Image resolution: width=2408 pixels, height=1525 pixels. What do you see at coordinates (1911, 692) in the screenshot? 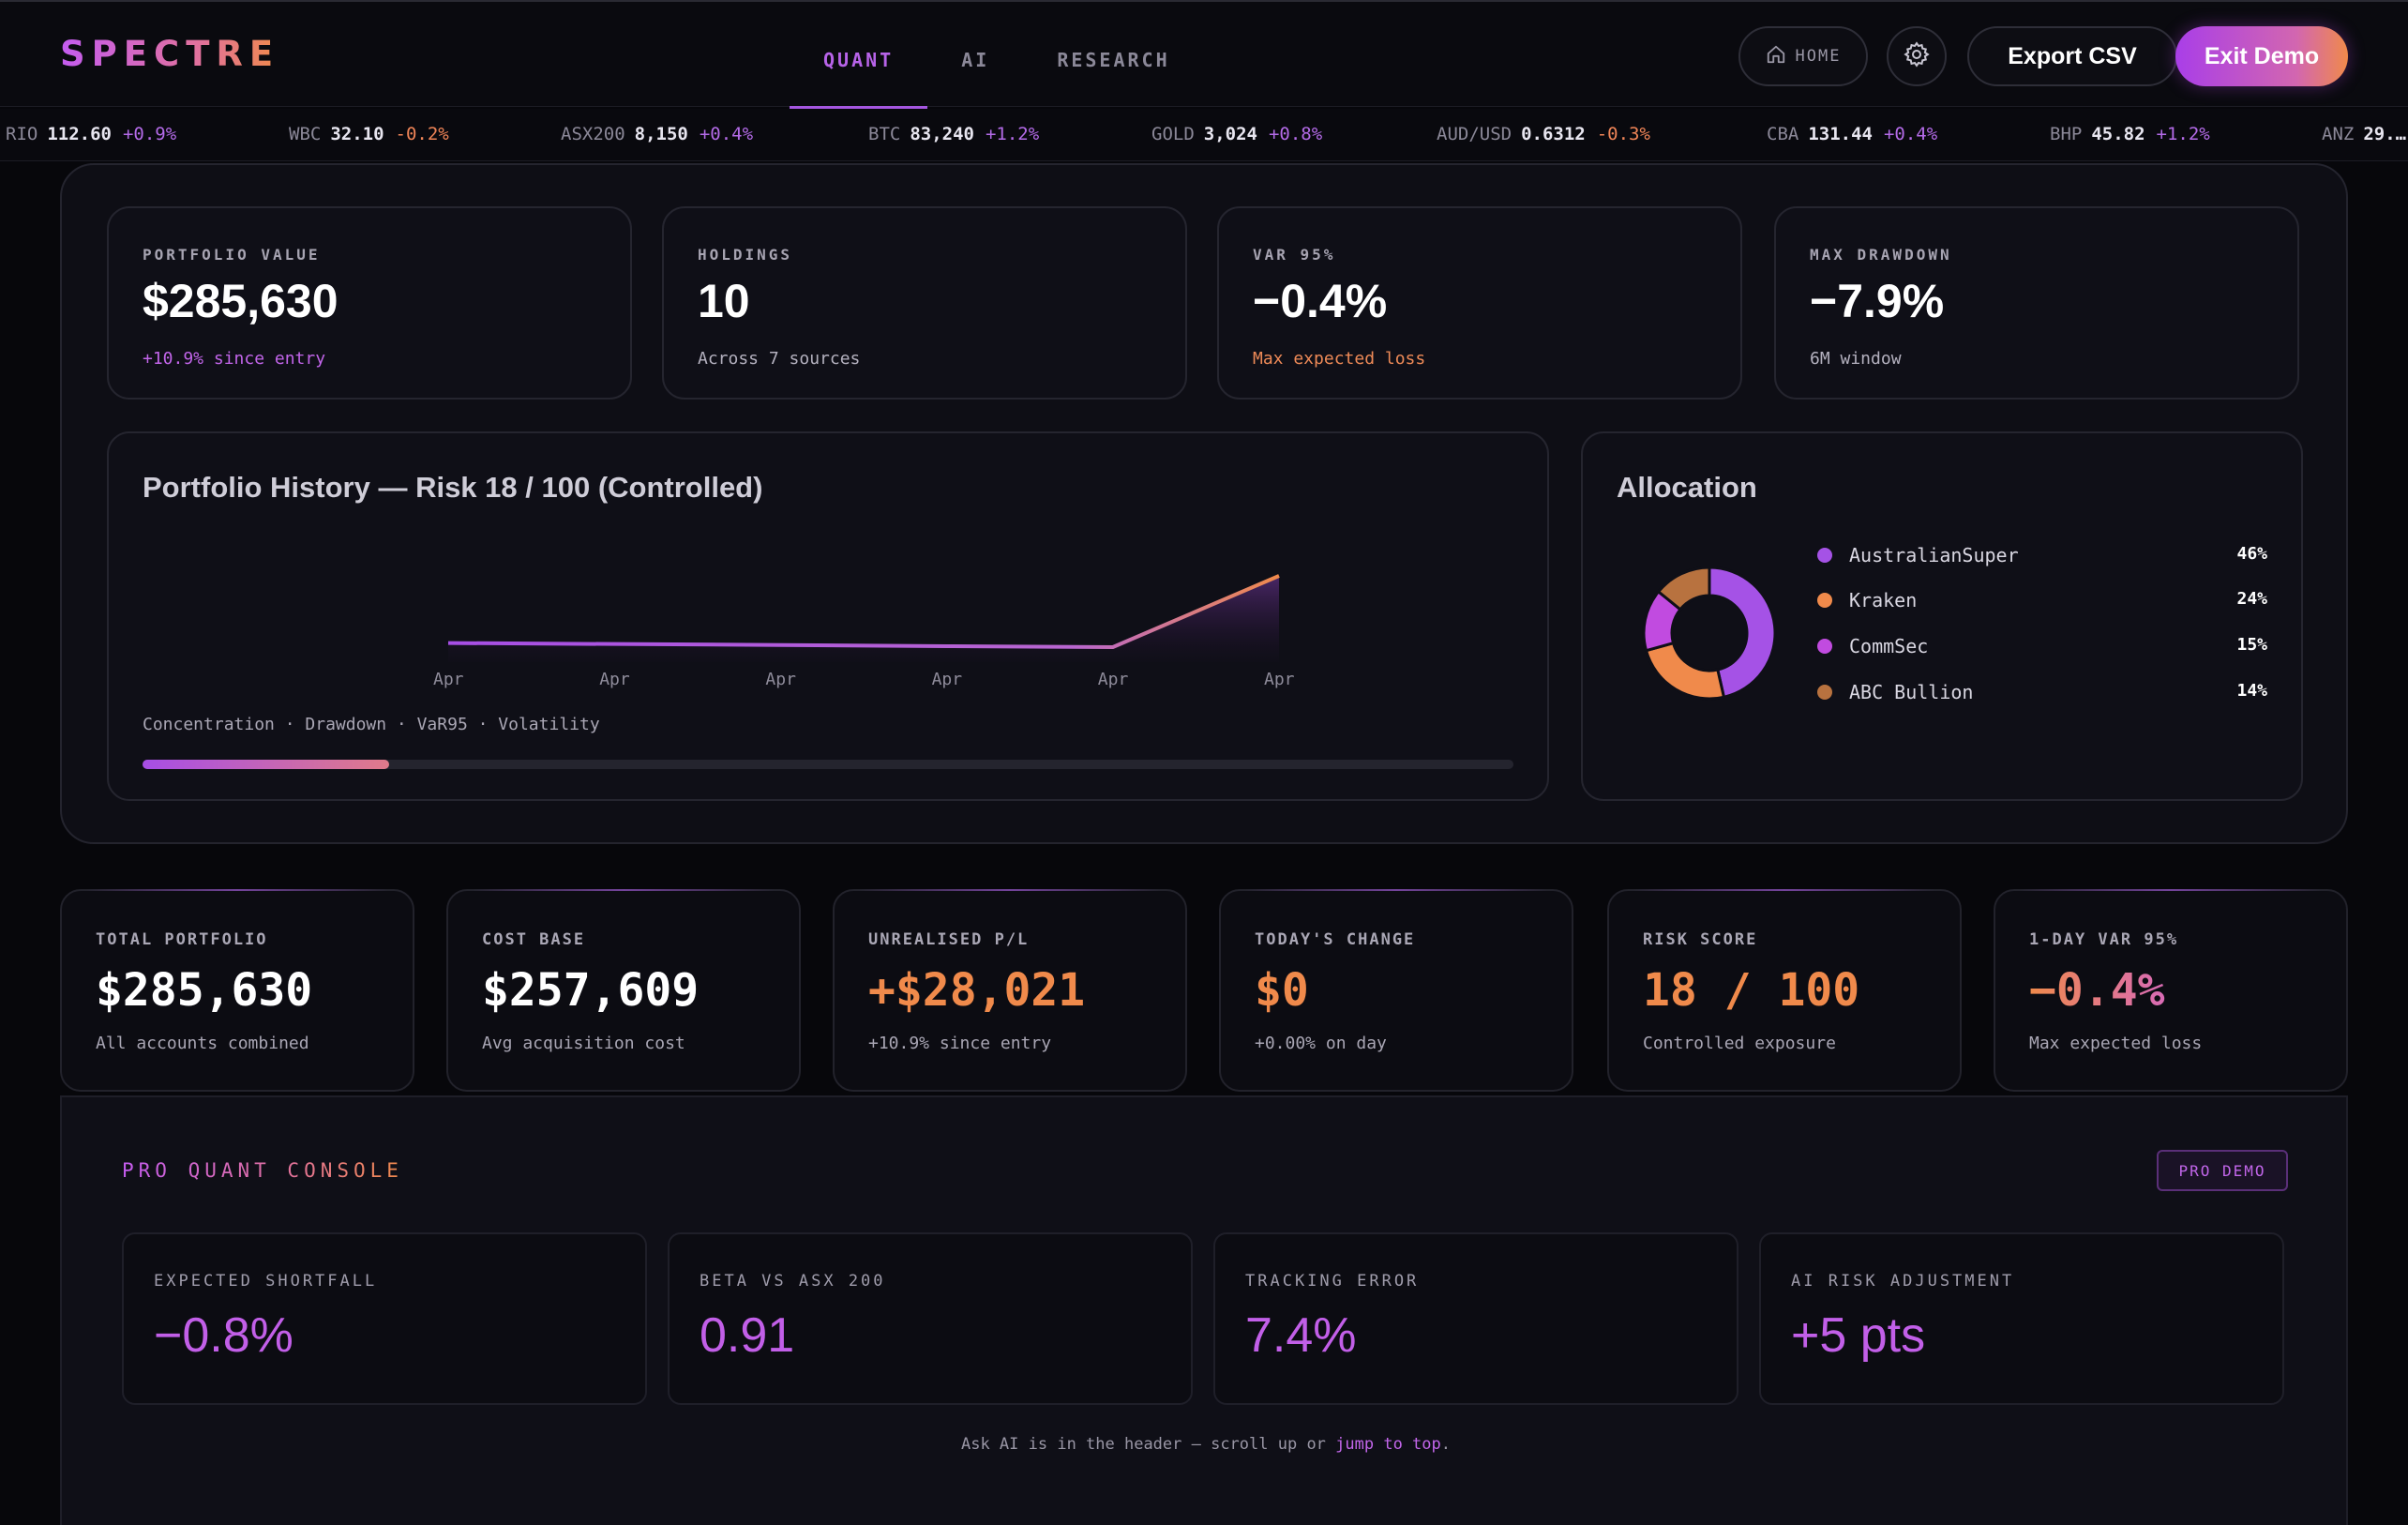
I see `allocation-name: ABC Bullion` at bounding box center [1911, 692].